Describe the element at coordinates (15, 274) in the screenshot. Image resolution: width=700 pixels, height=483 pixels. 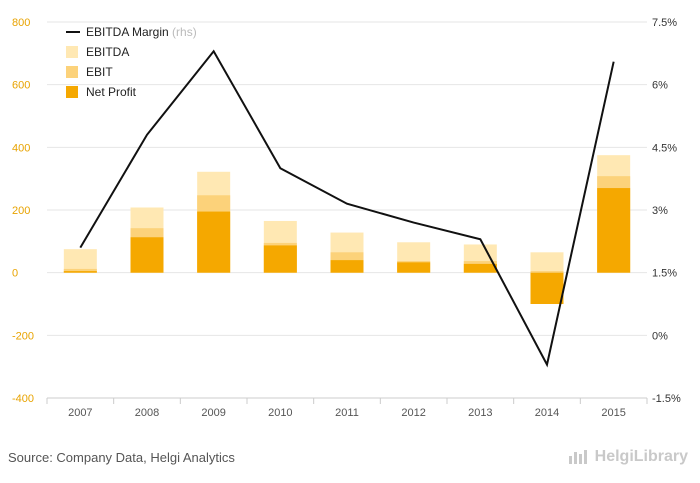
I see `left-tick-label: 0` at that location.